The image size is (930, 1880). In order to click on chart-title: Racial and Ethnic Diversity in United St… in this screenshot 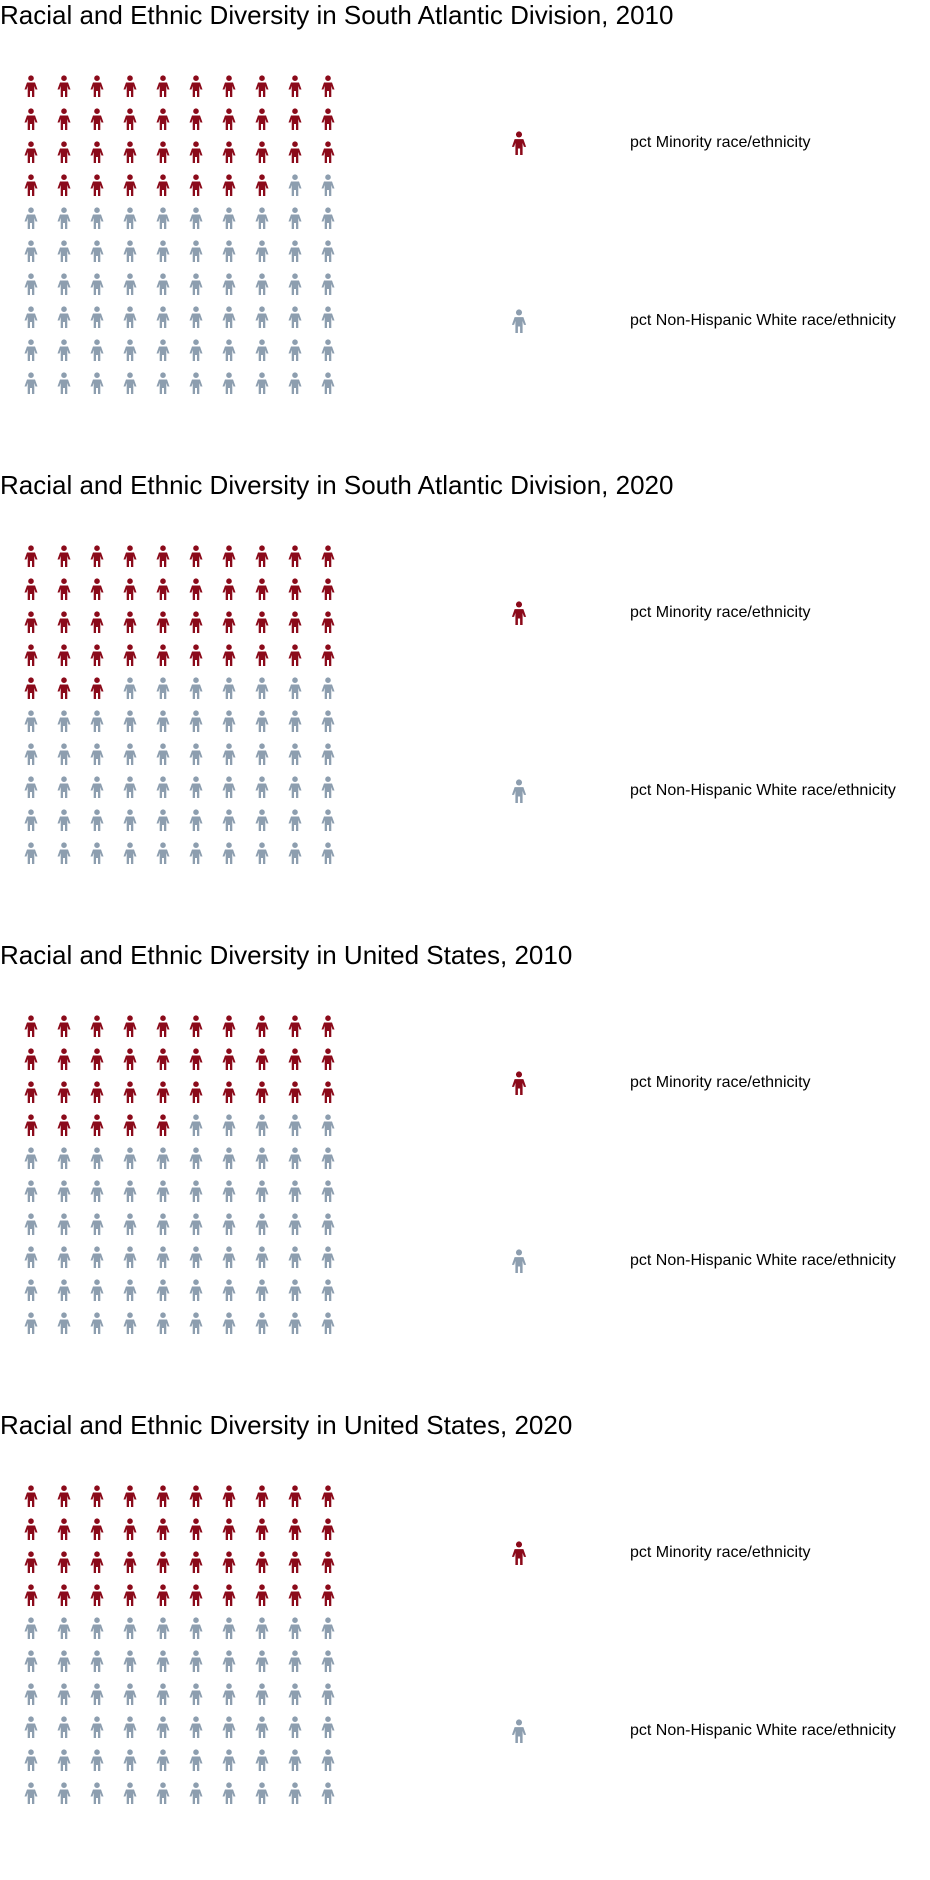, I will do `click(286, 1425)`.